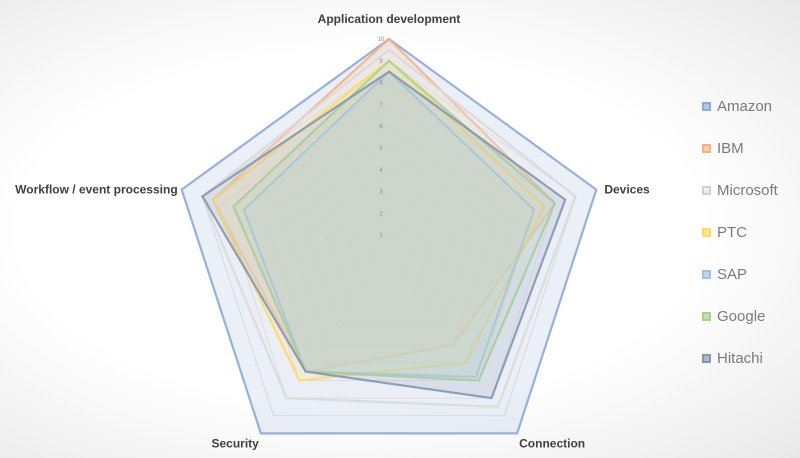 This screenshot has width=800, height=458. I want to click on legend-item-hitachi: Hitachi, so click(750, 358).